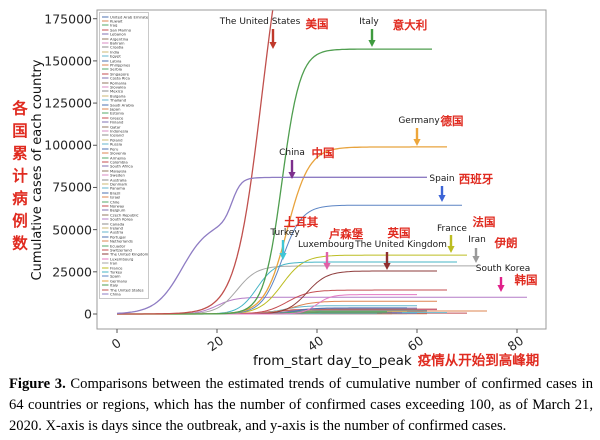 The width and height of the screenshot is (600, 440). Describe the element at coordinates (114, 263) in the screenshot. I see `legend-label: Iran` at that location.